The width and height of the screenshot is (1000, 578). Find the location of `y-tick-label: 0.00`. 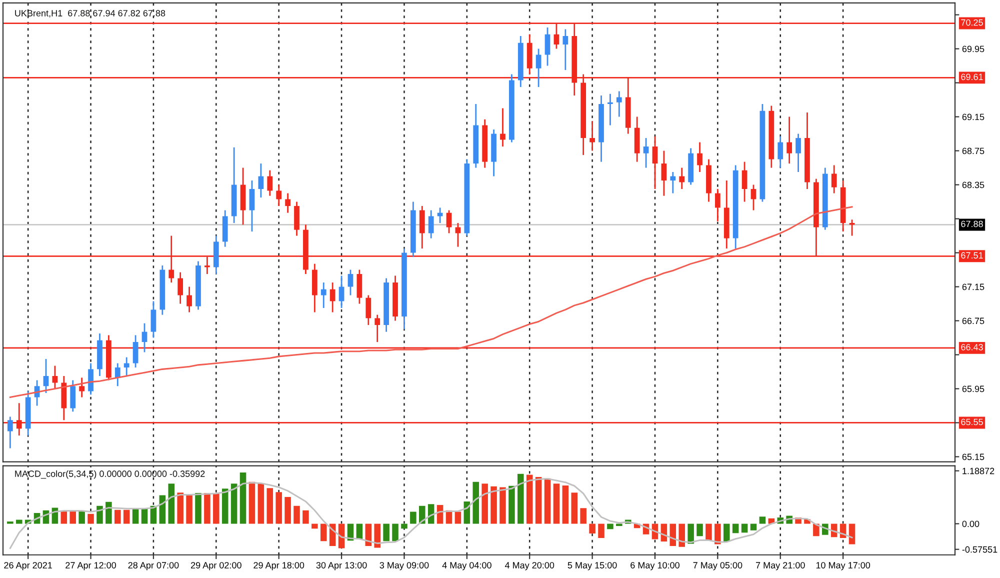

y-tick-label: 0.00 is located at coordinates (971, 524).